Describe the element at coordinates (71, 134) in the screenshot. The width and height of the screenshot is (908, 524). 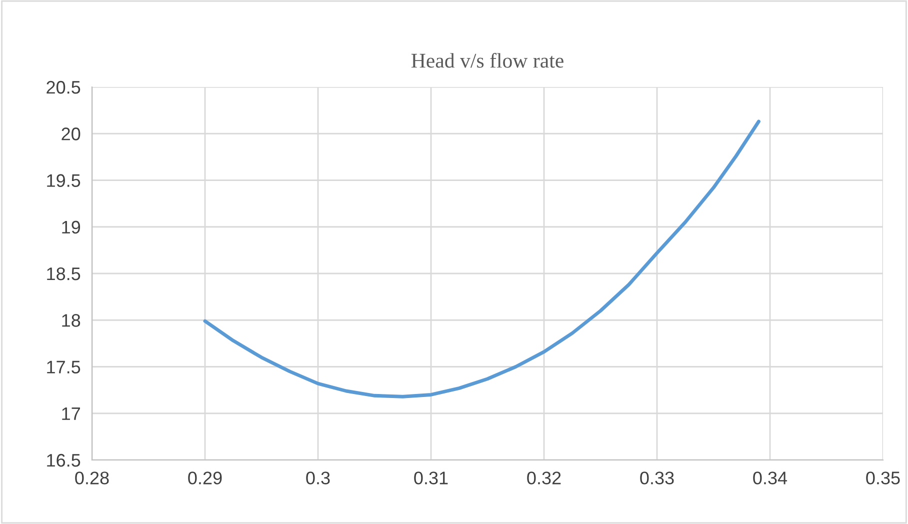
I see `y-tick-label: 20` at that location.